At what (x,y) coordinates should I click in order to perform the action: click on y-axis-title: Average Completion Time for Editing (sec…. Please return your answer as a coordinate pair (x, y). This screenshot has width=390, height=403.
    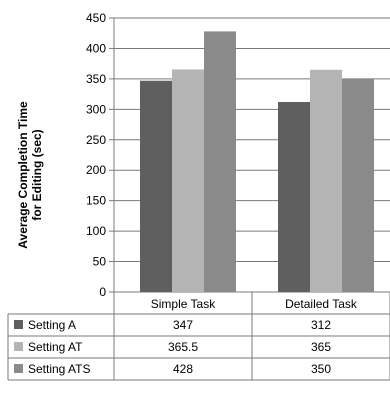
    Looking at the image, I should click on (30, 175).